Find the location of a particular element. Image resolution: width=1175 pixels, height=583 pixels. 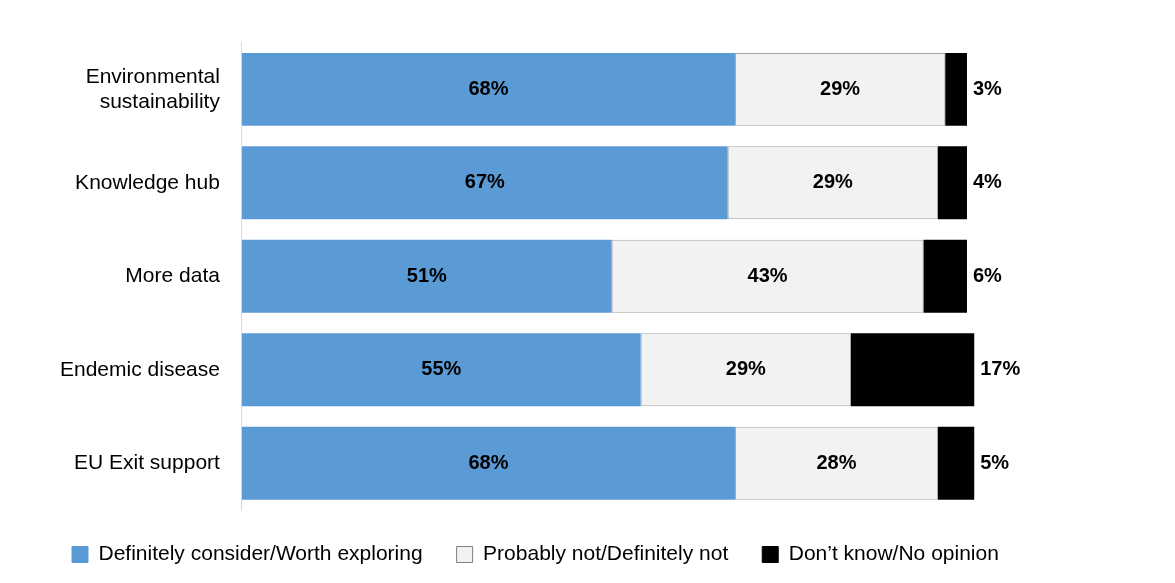

y-tick-label: Endemic disease is located at coordinates (140, 368).